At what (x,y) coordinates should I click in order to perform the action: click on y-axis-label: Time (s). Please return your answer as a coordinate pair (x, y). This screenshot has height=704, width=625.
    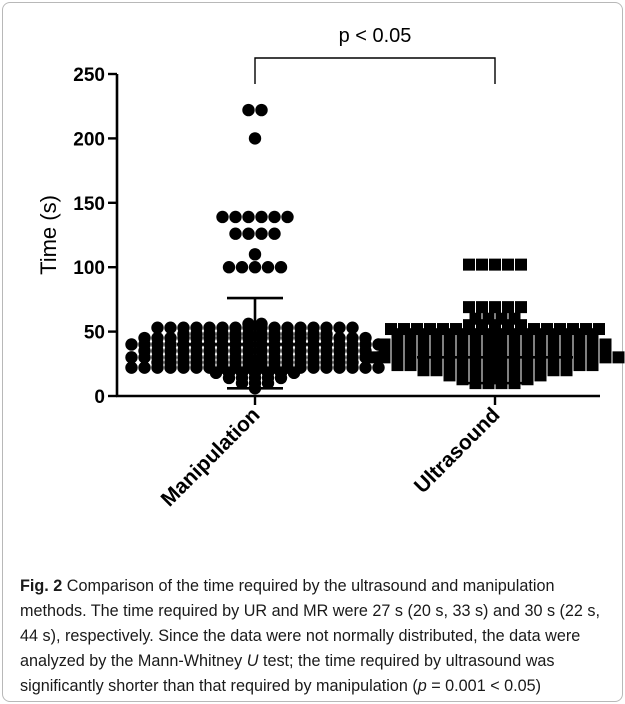
    Looking at the image, I should click on (48, 235).